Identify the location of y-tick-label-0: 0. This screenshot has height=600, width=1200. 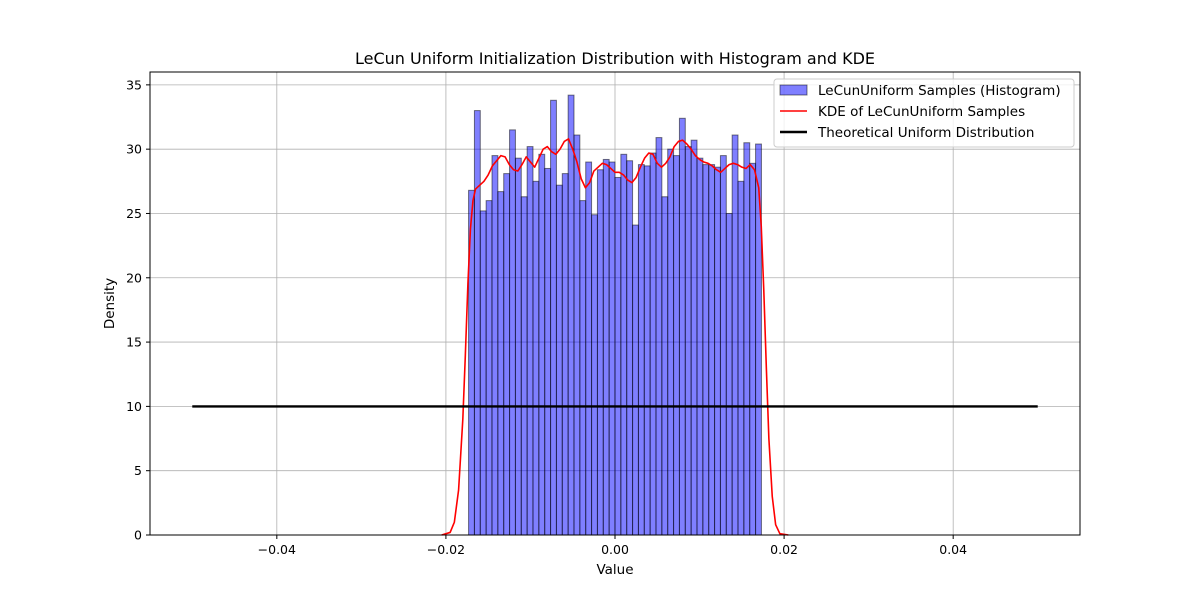
(138, 535).